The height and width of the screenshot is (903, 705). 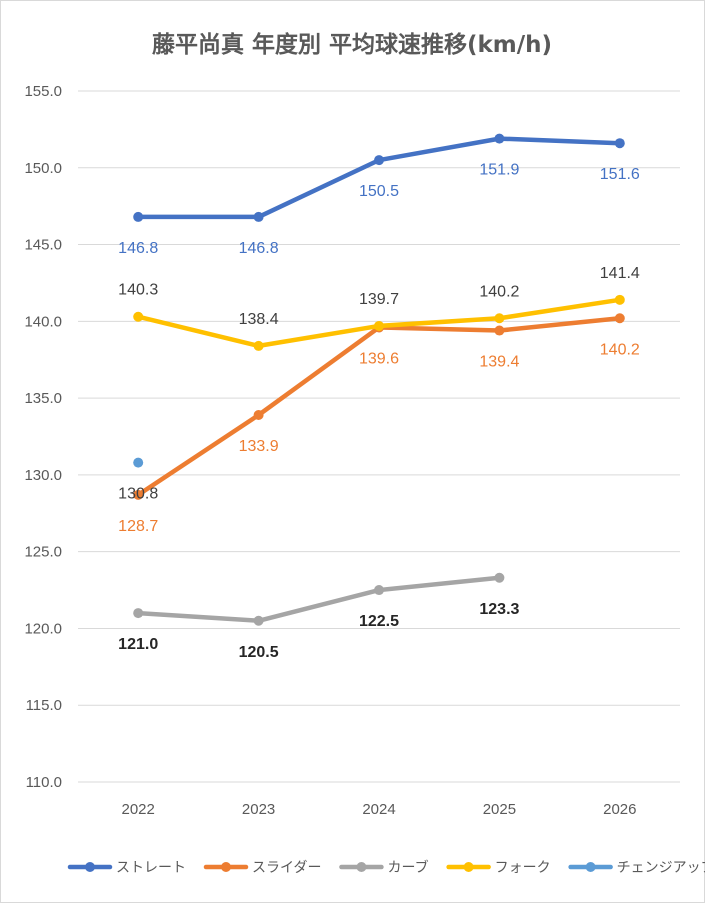 I want to click on legend-label: フォーク, so click(x=523, y=868).